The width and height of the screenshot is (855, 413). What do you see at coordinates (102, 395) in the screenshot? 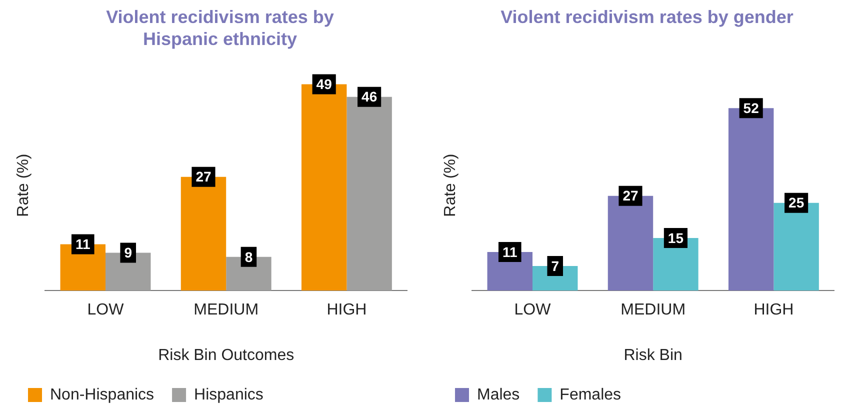
I see `legend-label: Non-Hispanics` at bounding box center [102, 395].